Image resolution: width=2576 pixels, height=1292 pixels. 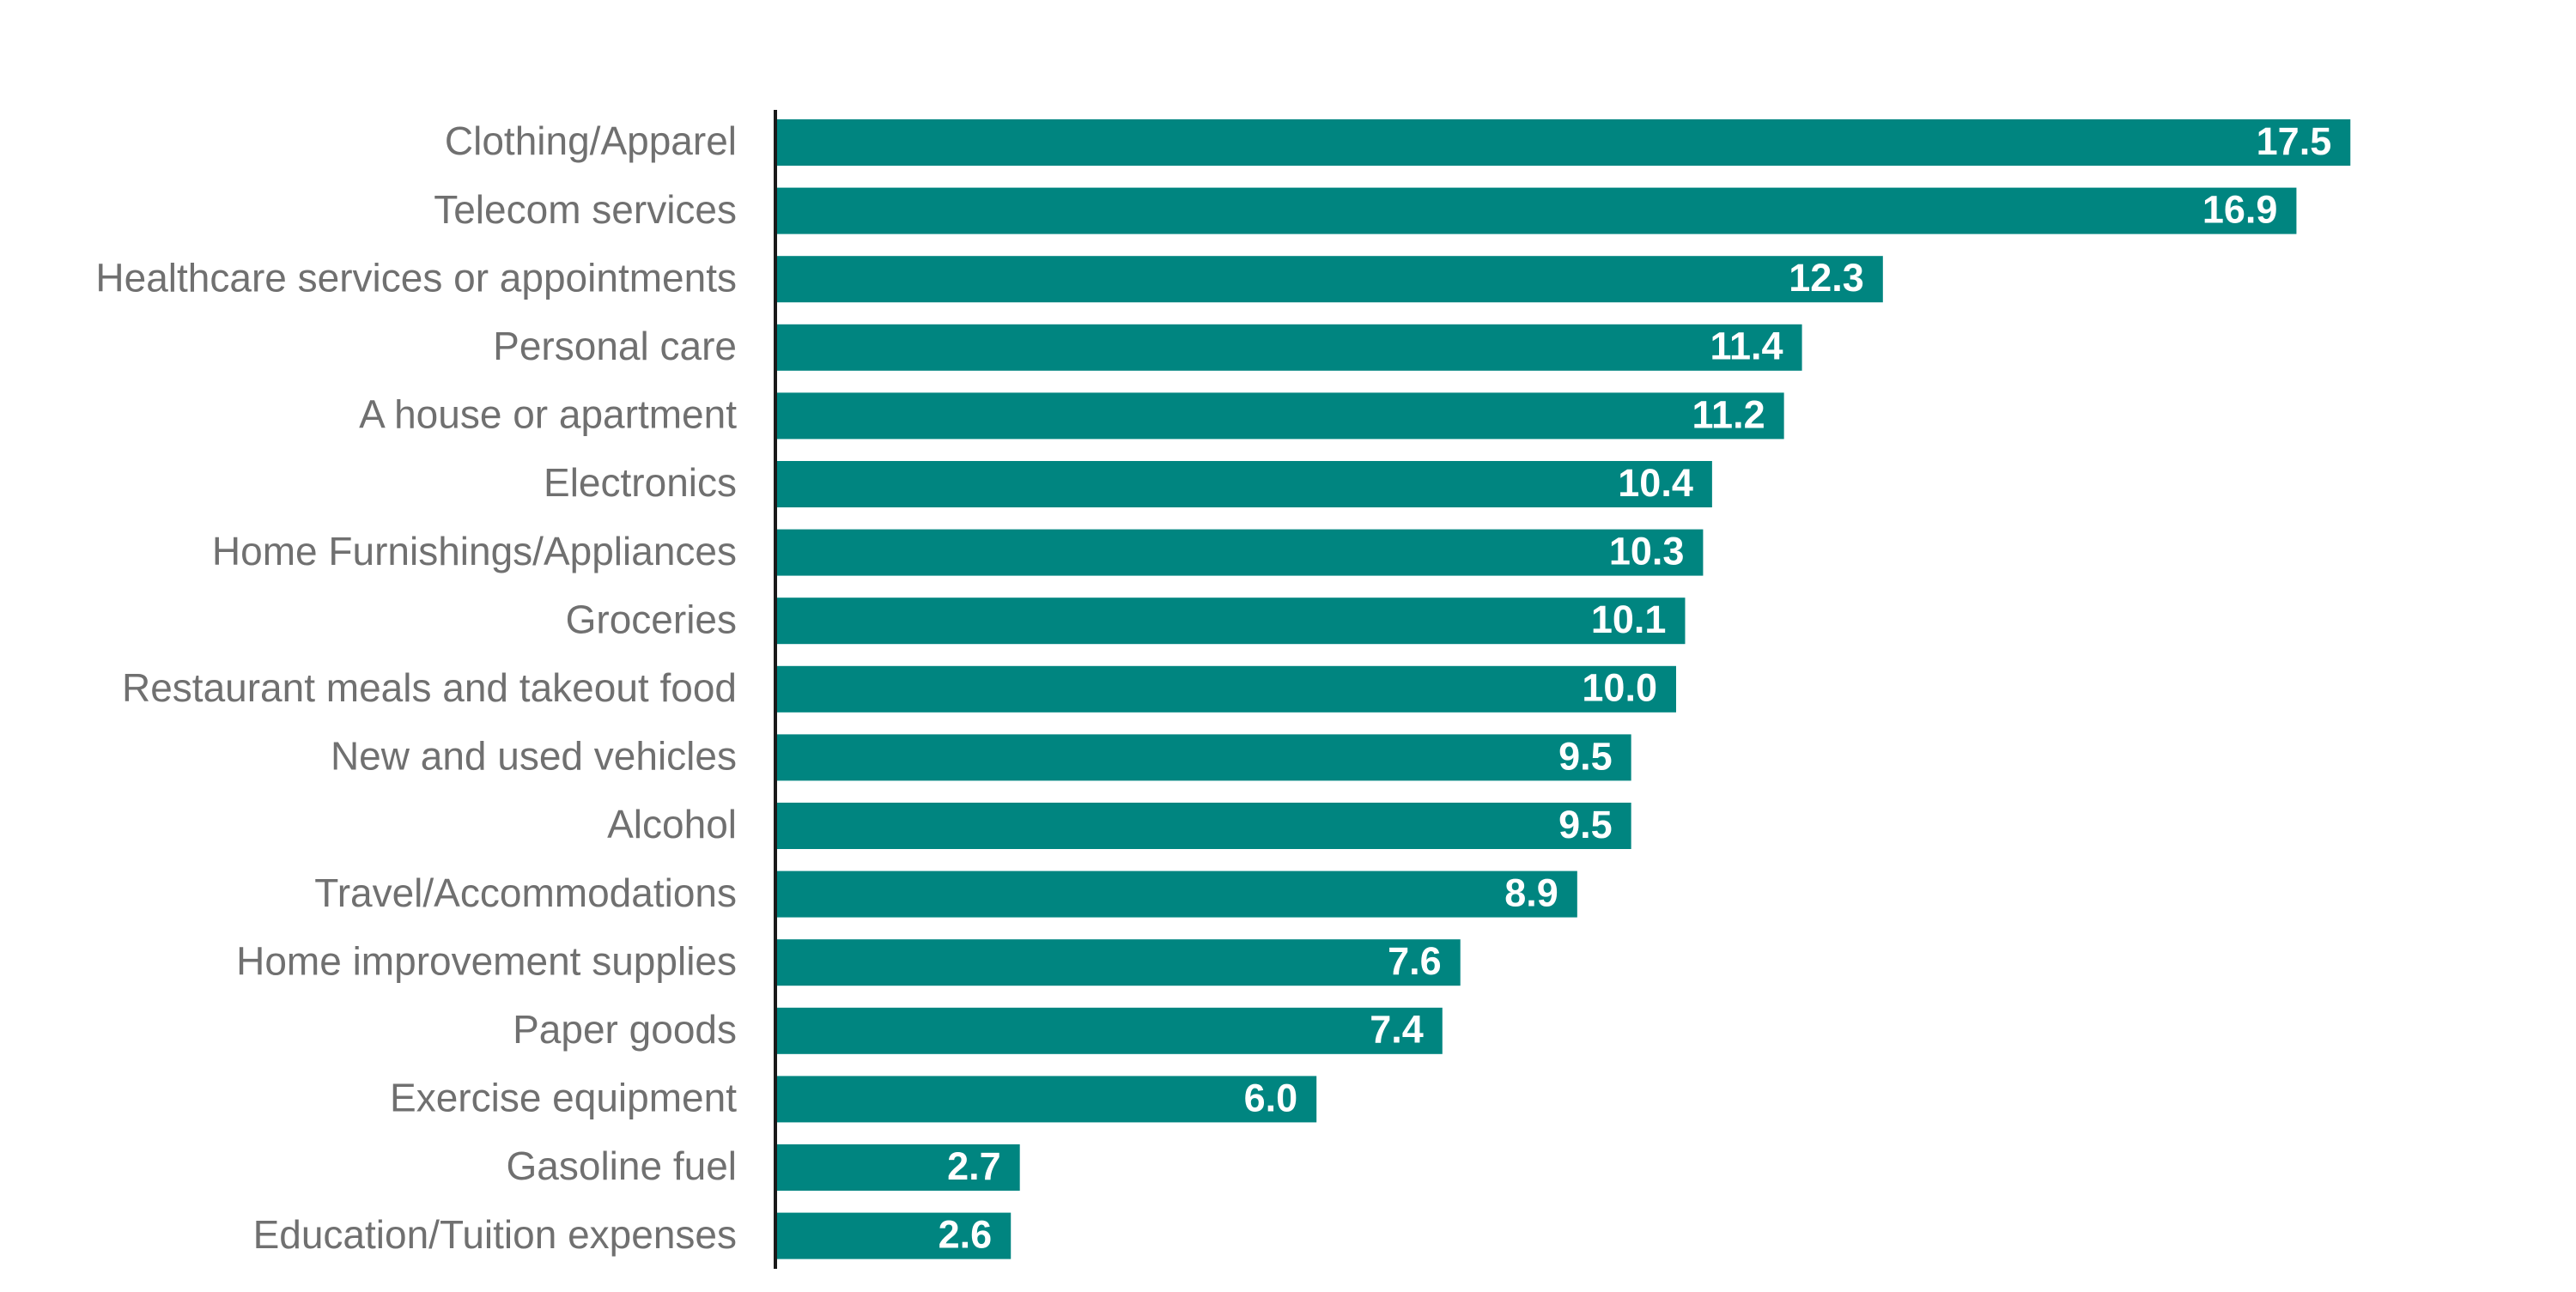 What do you see at coordinates (2295, 141) in the screenshot?
I see `bar-value-label: 17.5` at bounding box center [2295, 141].